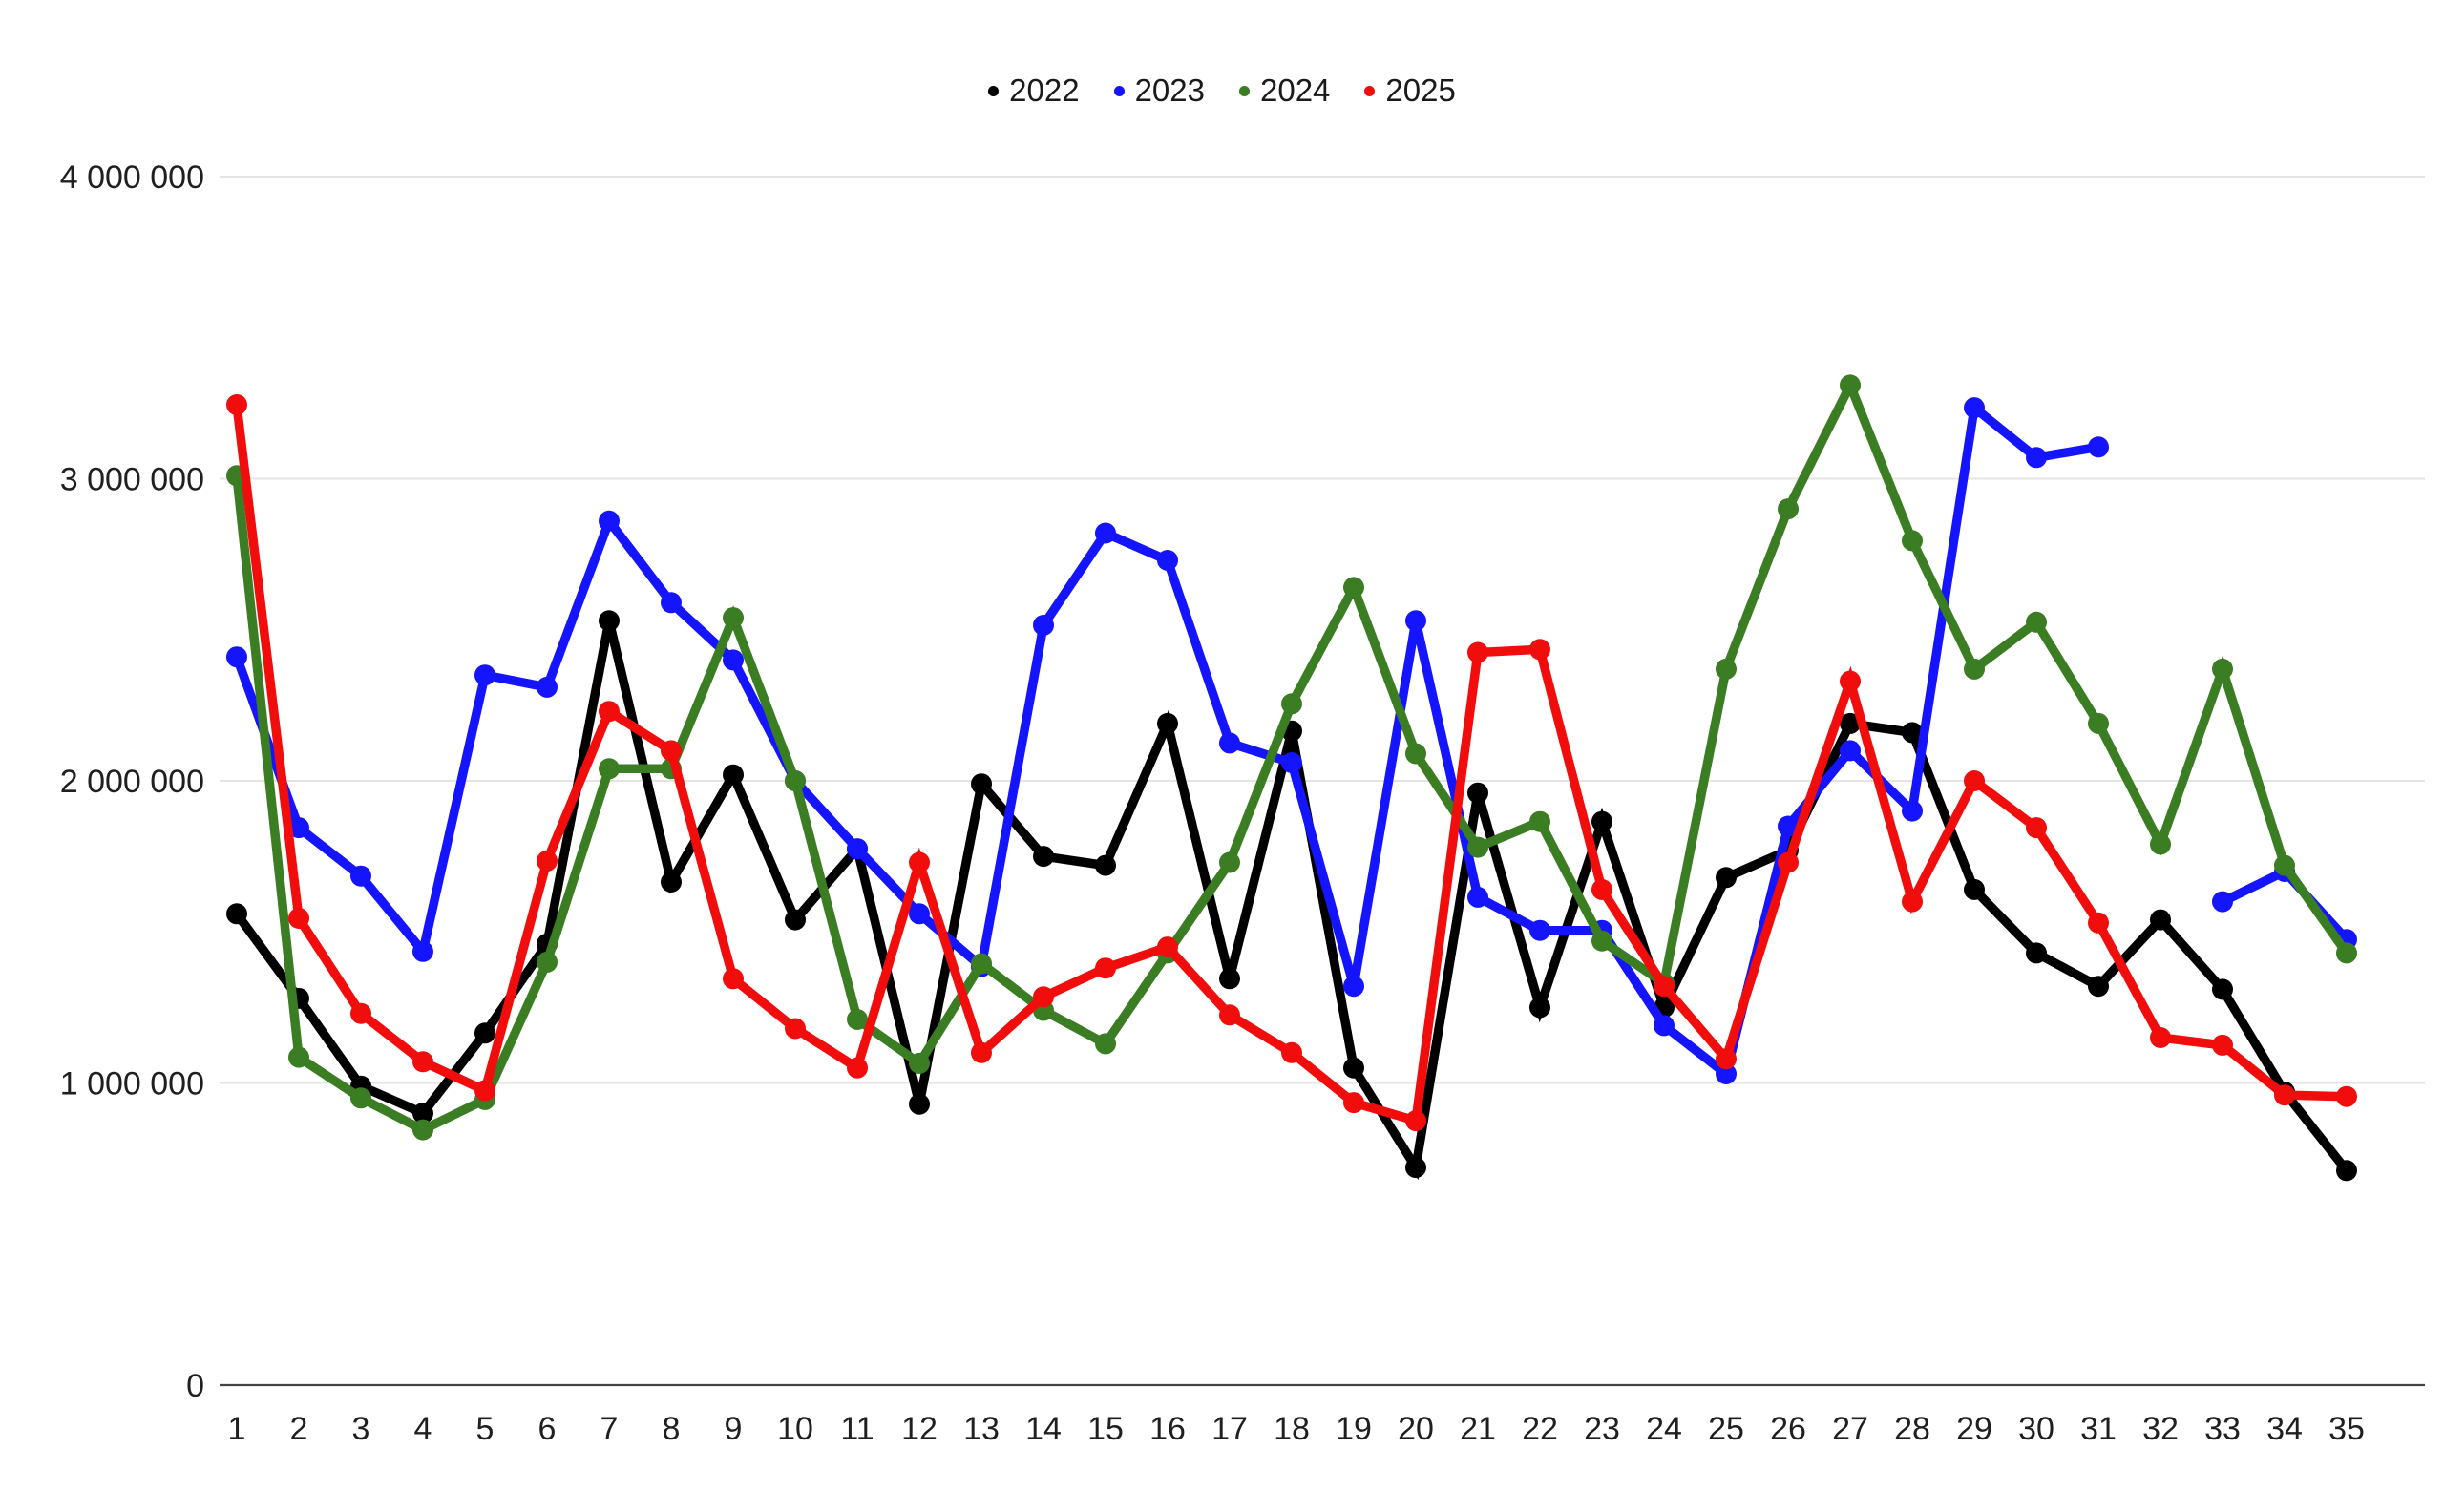  I want to click on data-point-2022-x30, so click(2036, 953).